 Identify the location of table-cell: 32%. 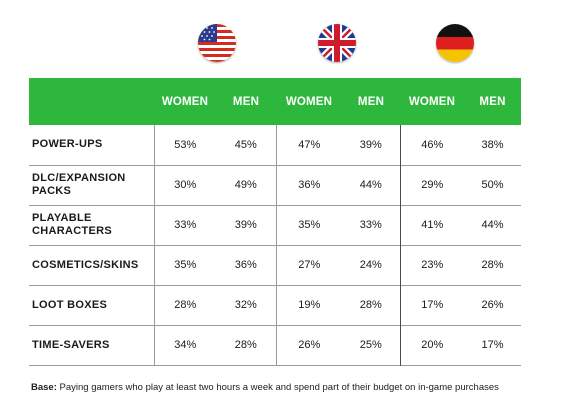
(245, 305).